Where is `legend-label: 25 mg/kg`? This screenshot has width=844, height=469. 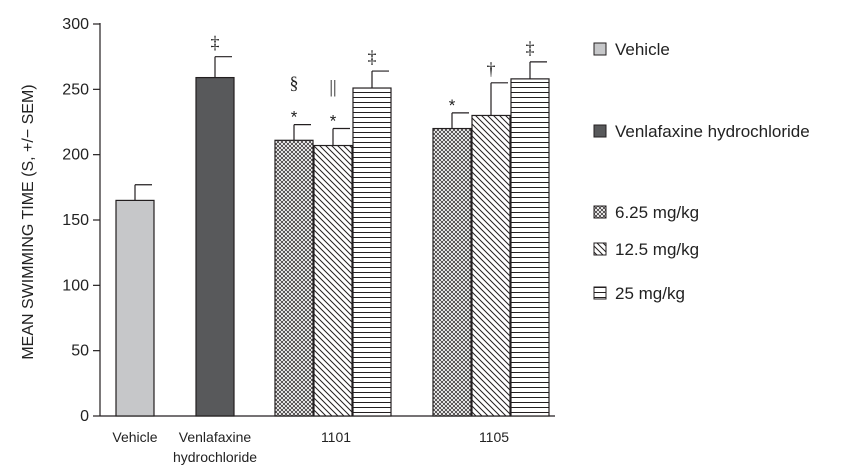 legend-label: 25 mg/kg is located at coordinates (650, 293).